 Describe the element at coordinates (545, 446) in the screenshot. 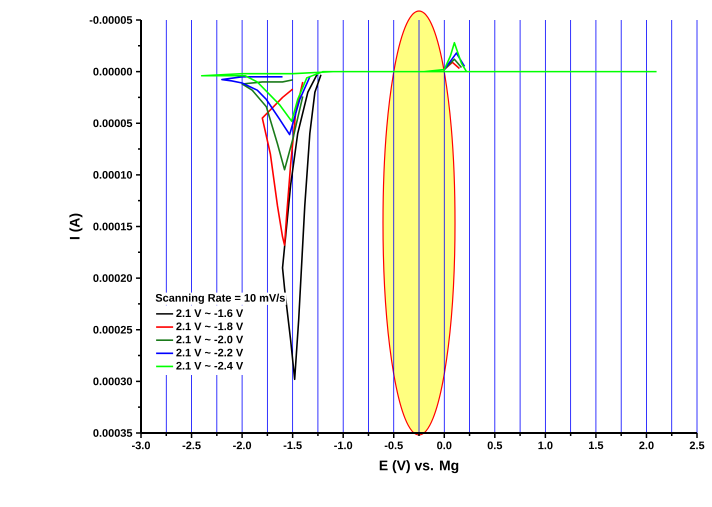

I see `x-tick-label: 1.0` at that location.